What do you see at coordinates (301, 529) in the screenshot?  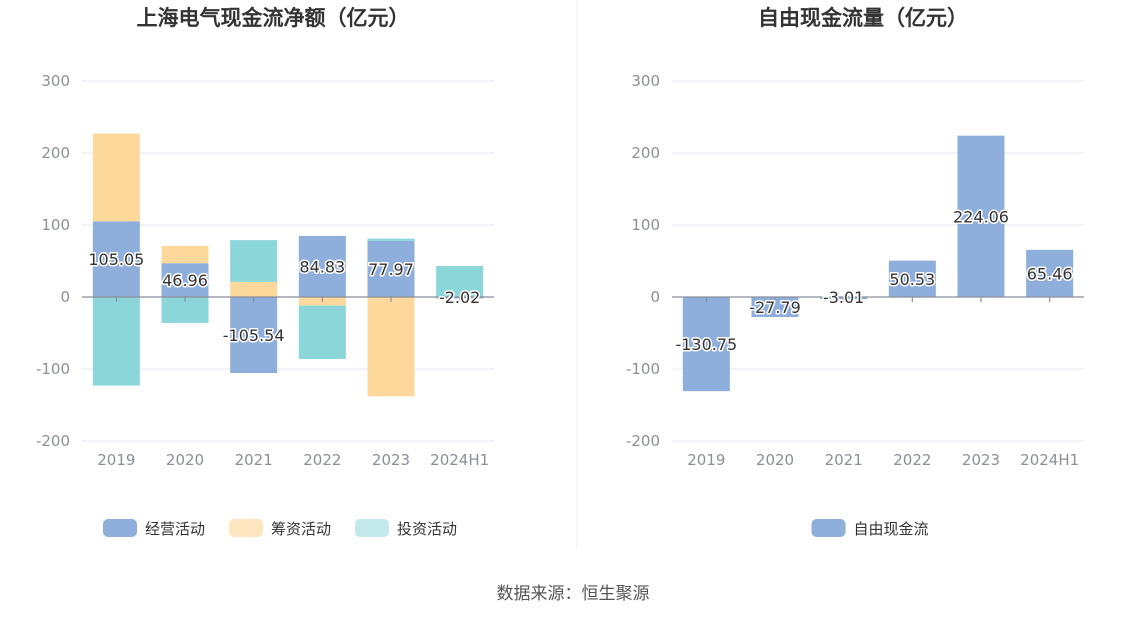 I see `legend-label: 筹资活动` at bounding box center [301, 529].